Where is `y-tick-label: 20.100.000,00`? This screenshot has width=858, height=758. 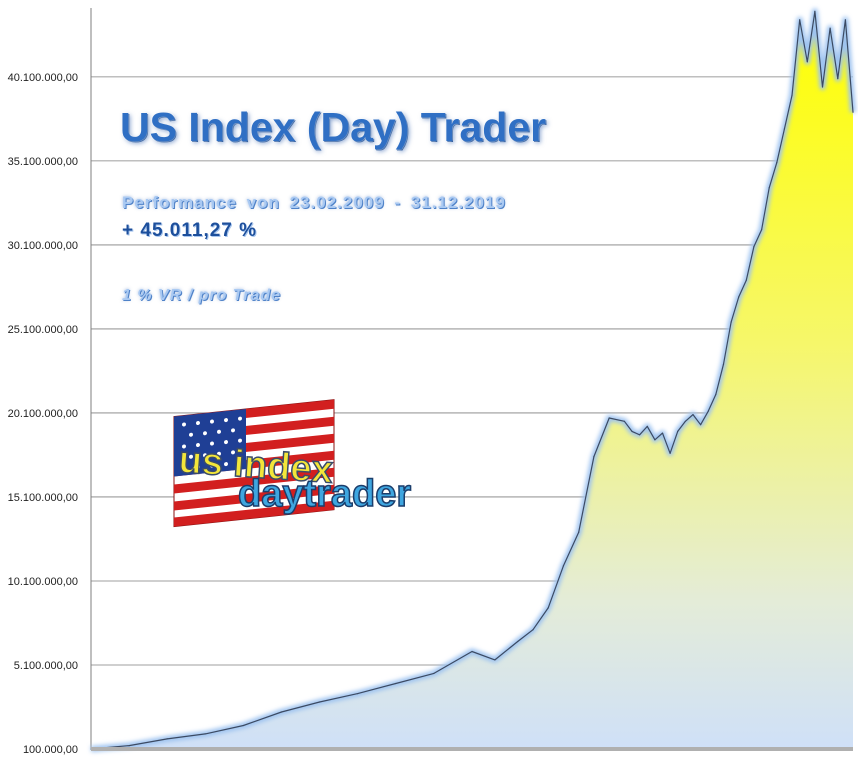 y-tick-label: 20.100.000,00 is located at coordinates (43, 414).